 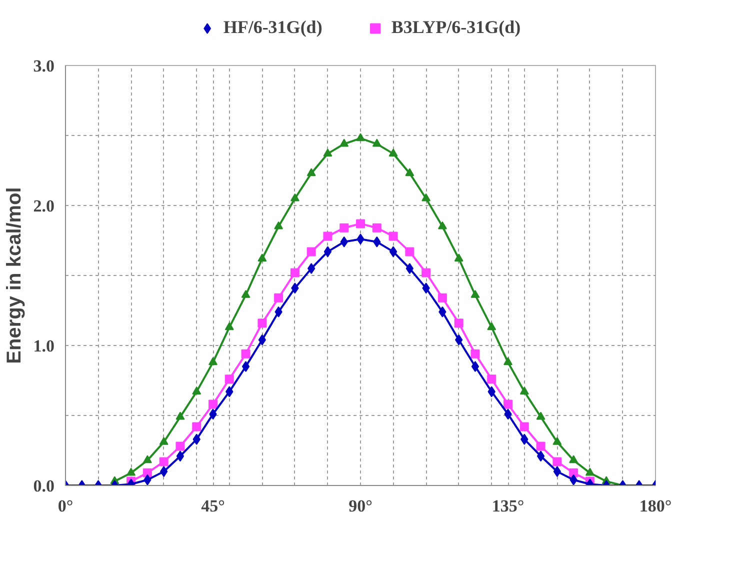 I want to click on y-axis-title: Energy in kcal/mol, so click(x=14, y=275).